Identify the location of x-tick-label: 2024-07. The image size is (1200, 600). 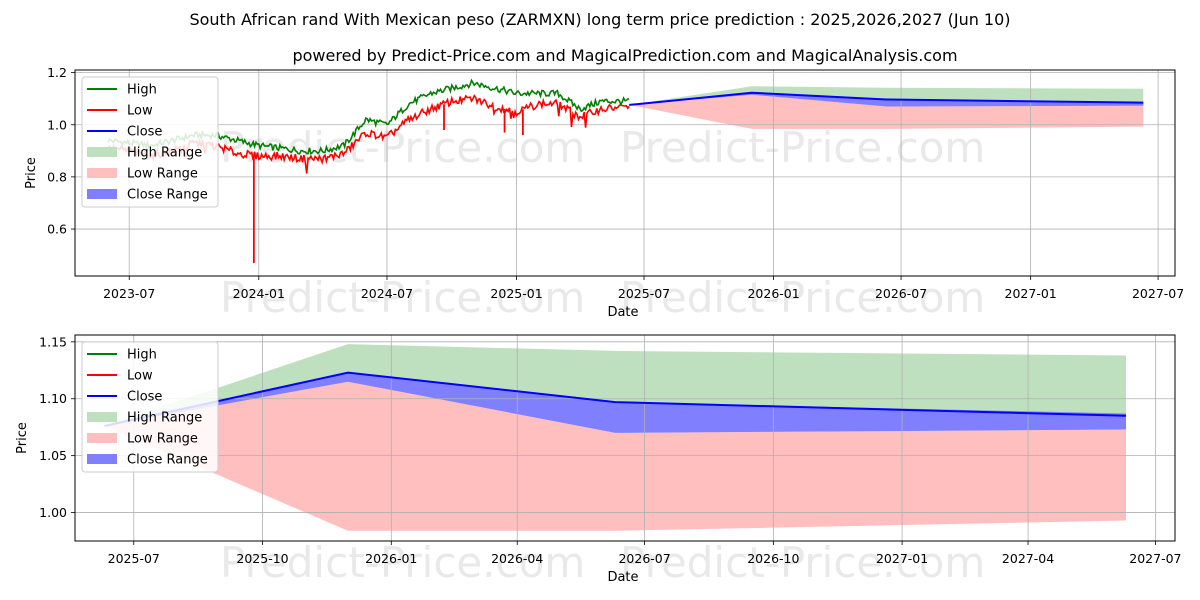
(387, 293).